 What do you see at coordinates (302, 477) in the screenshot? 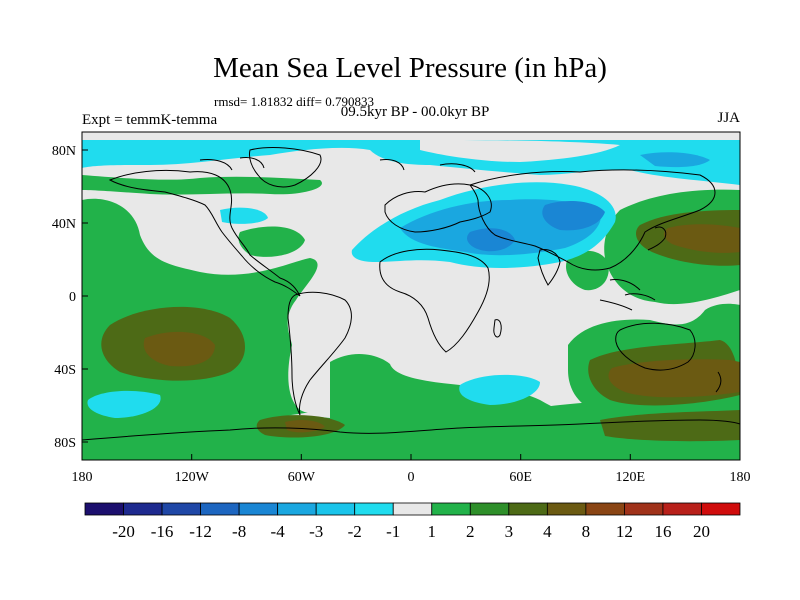
I see `lon-label-60W: 60W` at bounding box center [302, 477].